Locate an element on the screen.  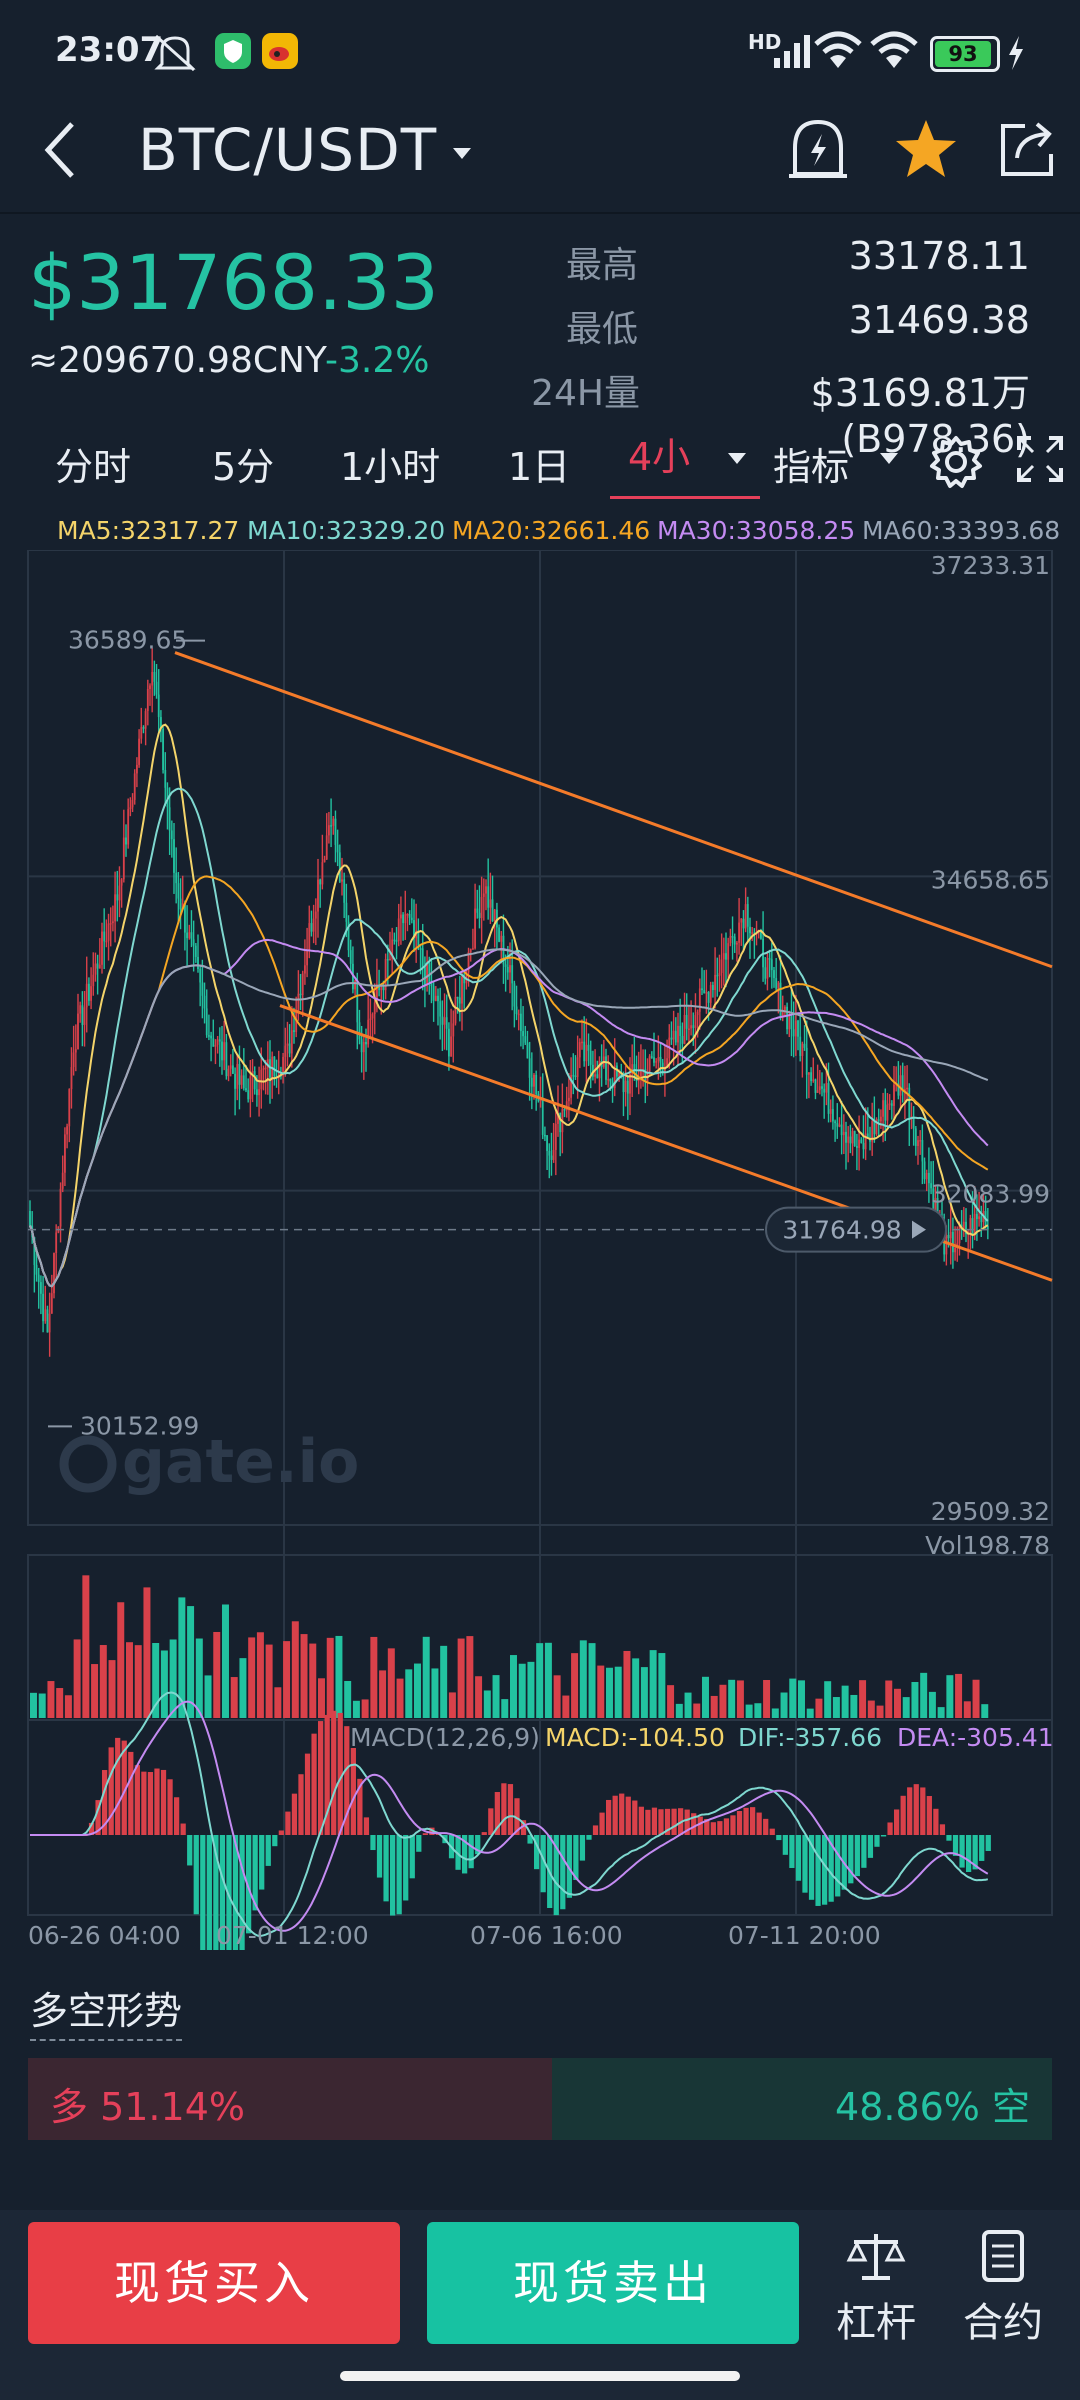
sentiment-title: 多空形势 is located at coordinates (106, 2010).